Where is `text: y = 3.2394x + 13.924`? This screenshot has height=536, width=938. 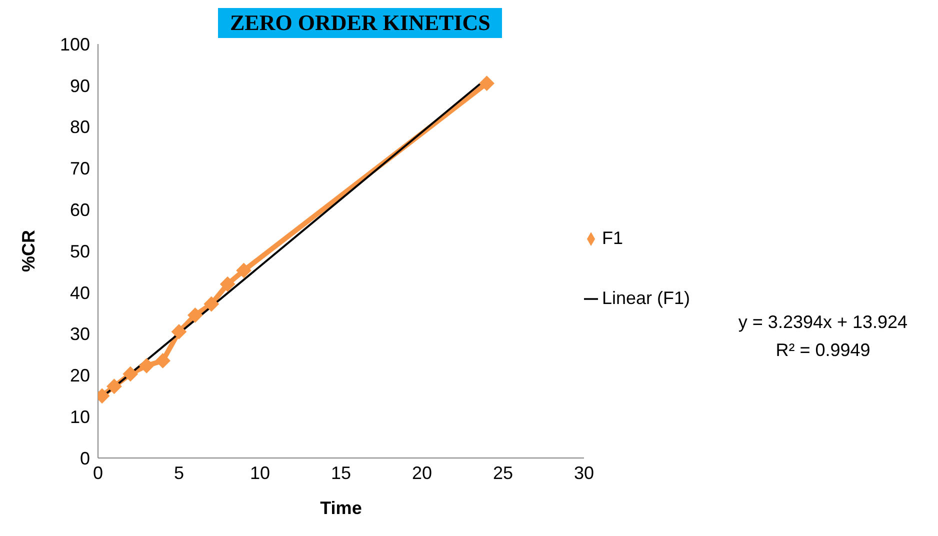 text: y = 3.2394x + 13.924 is located at coordinates (823, 322).